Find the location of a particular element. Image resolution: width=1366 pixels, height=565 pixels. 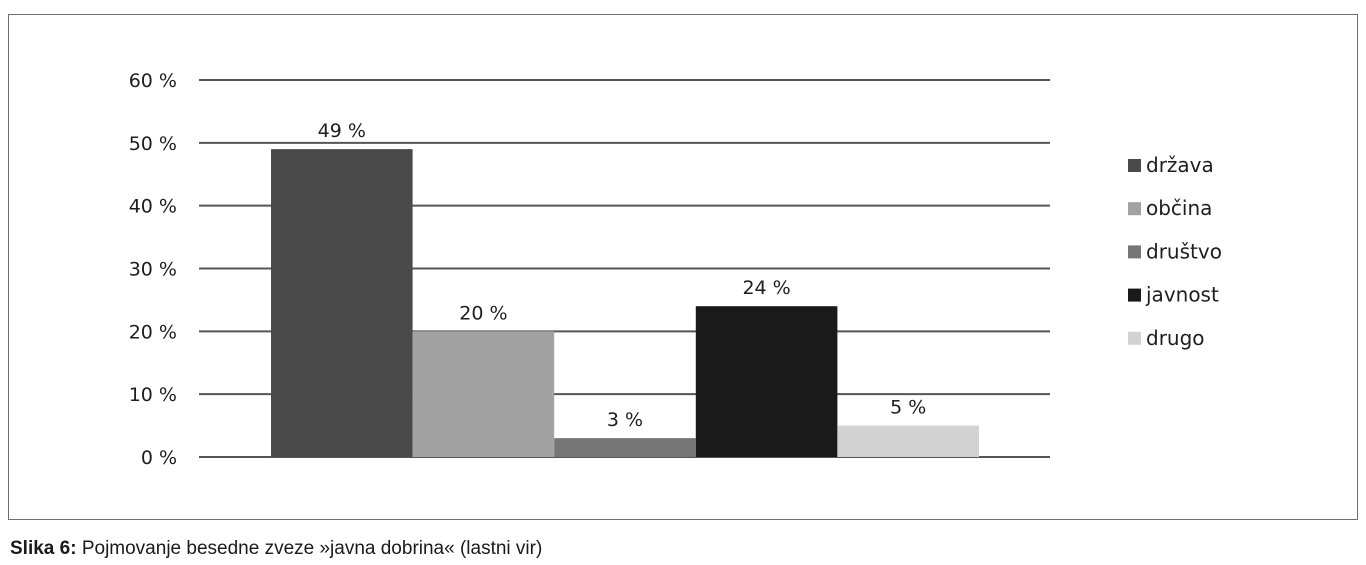

y-tick-label: 0 % is located at coordinates (159, 458).